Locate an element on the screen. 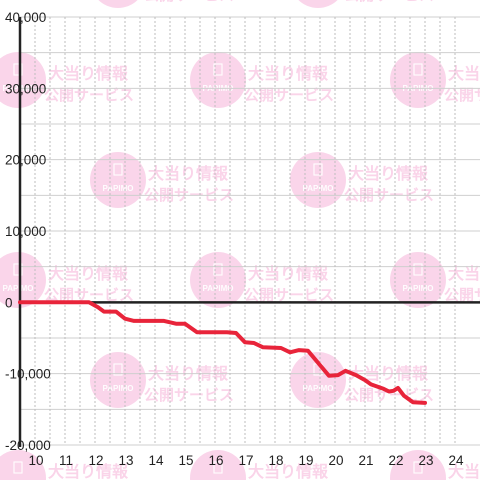 The image size is (480, 485). x-tick-label: 14 is located at coordinates (156, 460).